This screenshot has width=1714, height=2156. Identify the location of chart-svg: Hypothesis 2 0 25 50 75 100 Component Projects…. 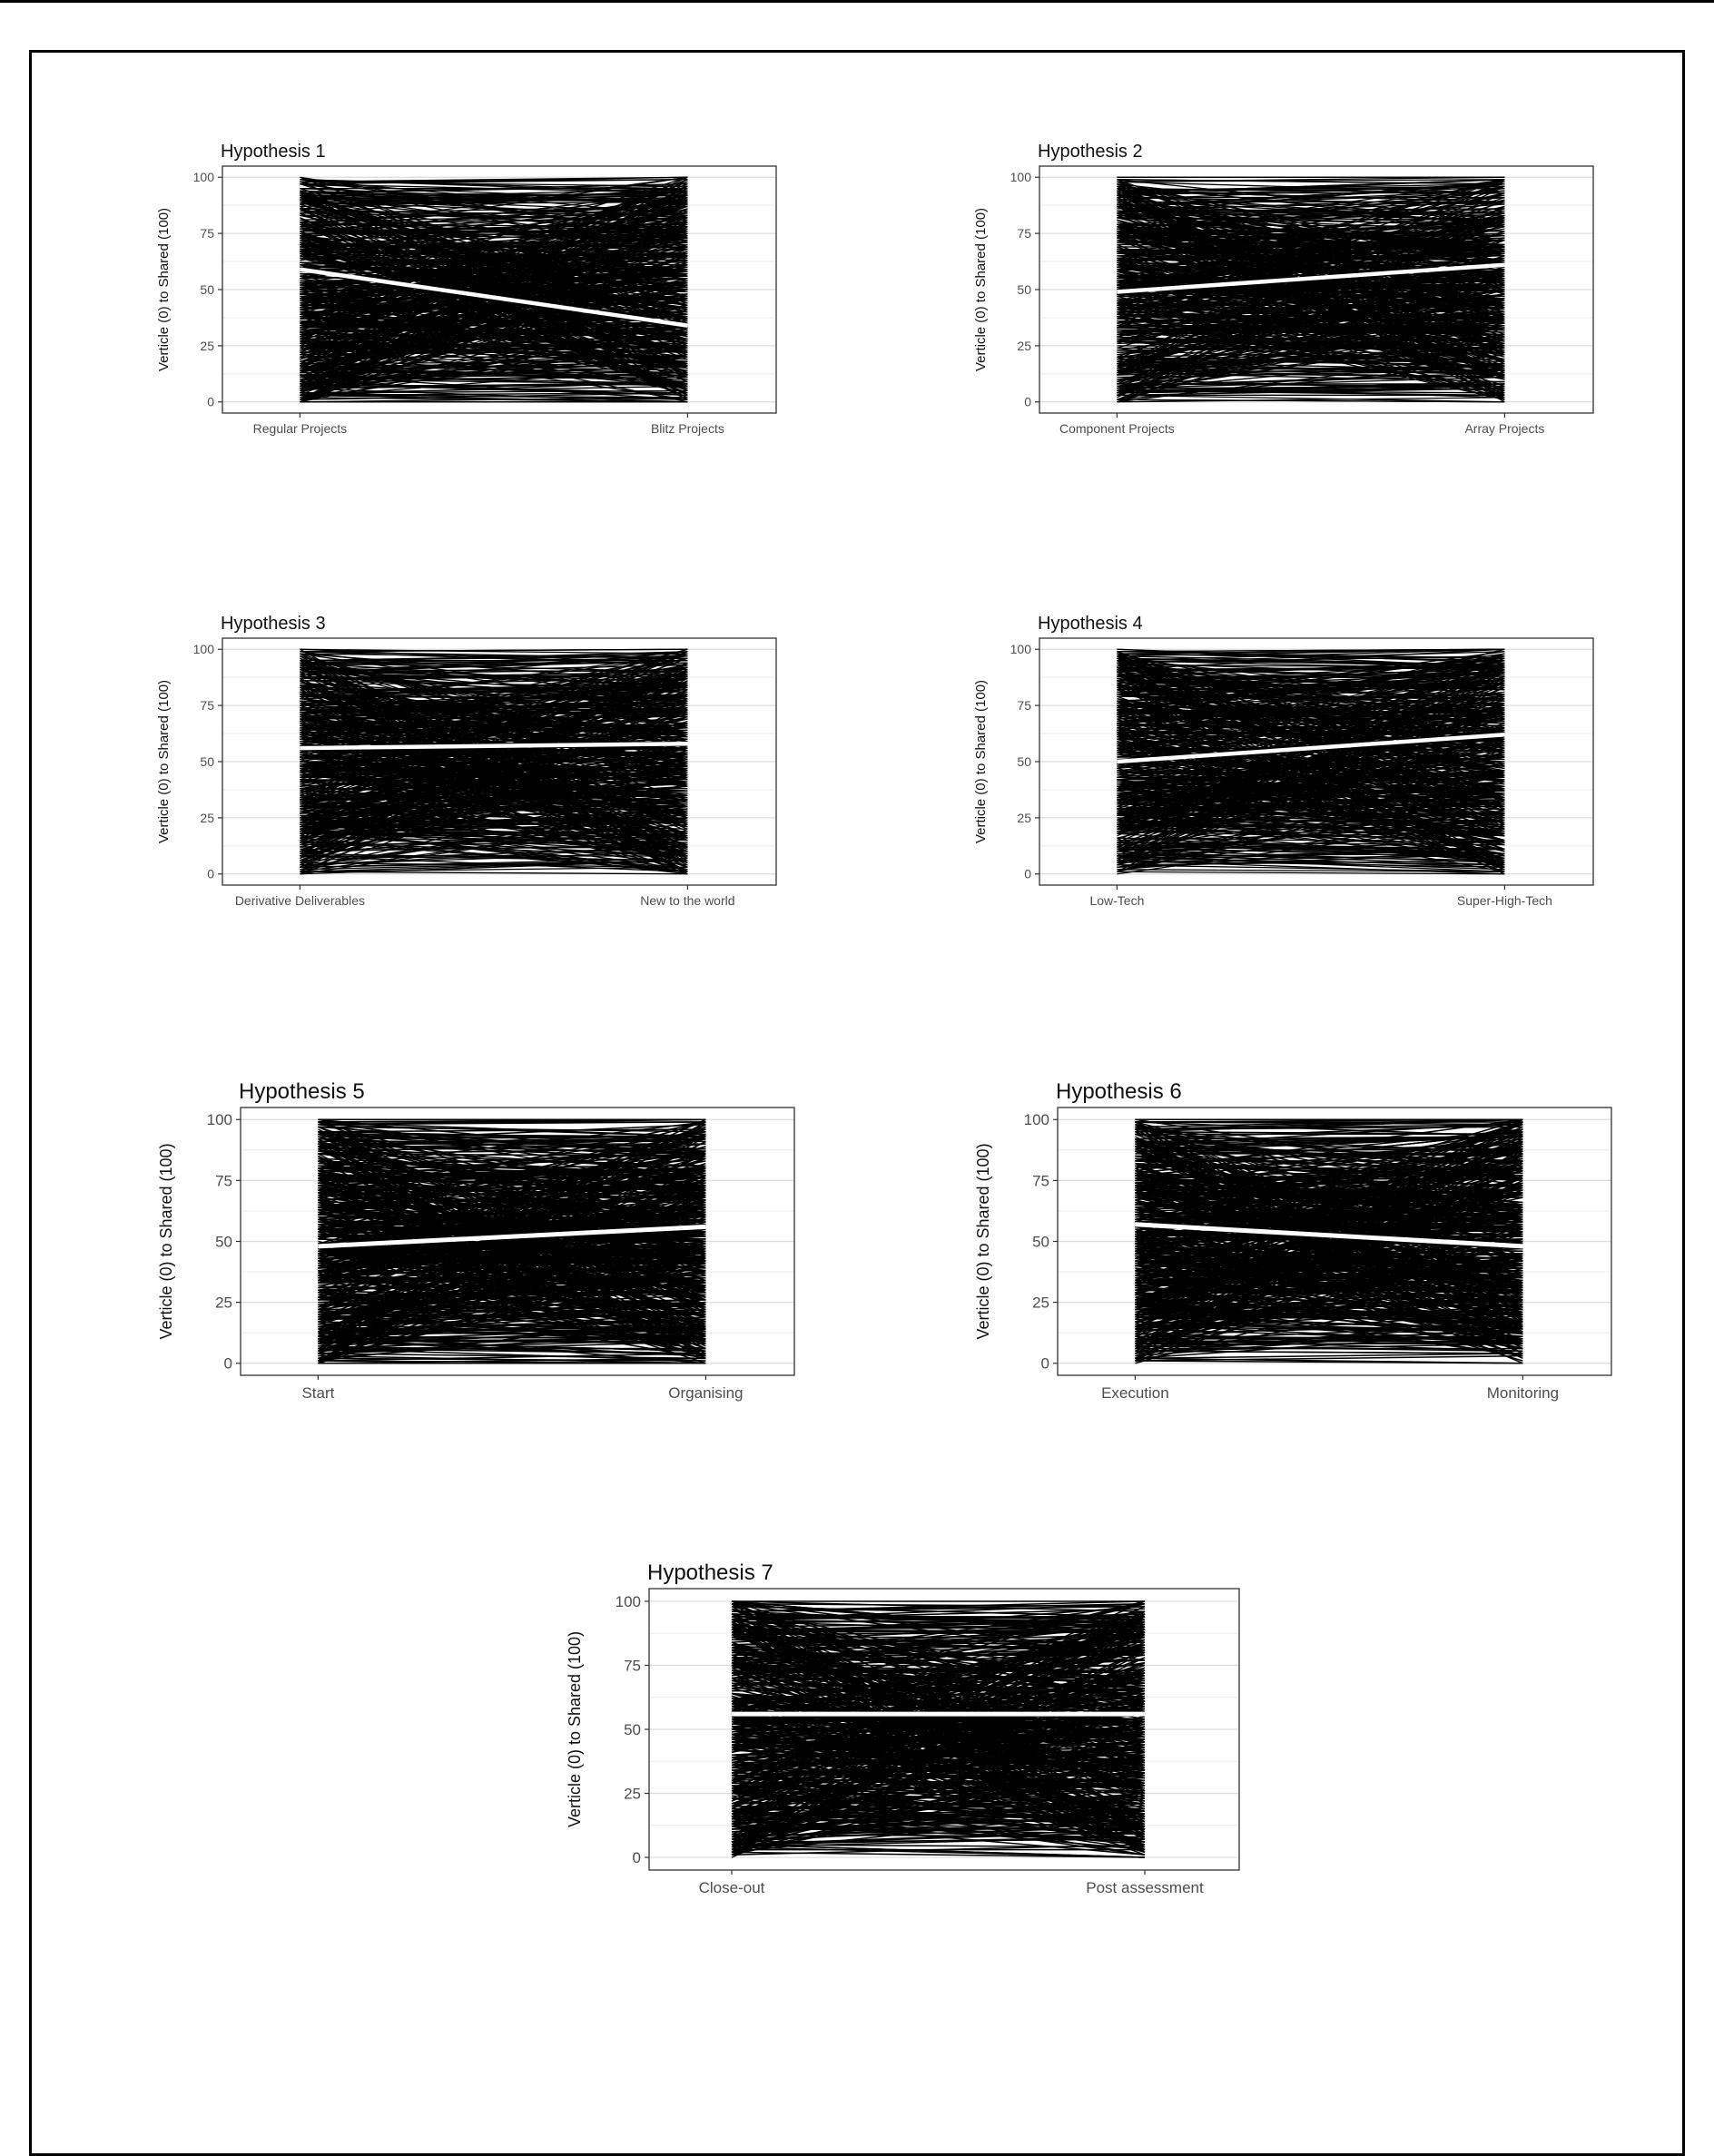
(1283, 289).